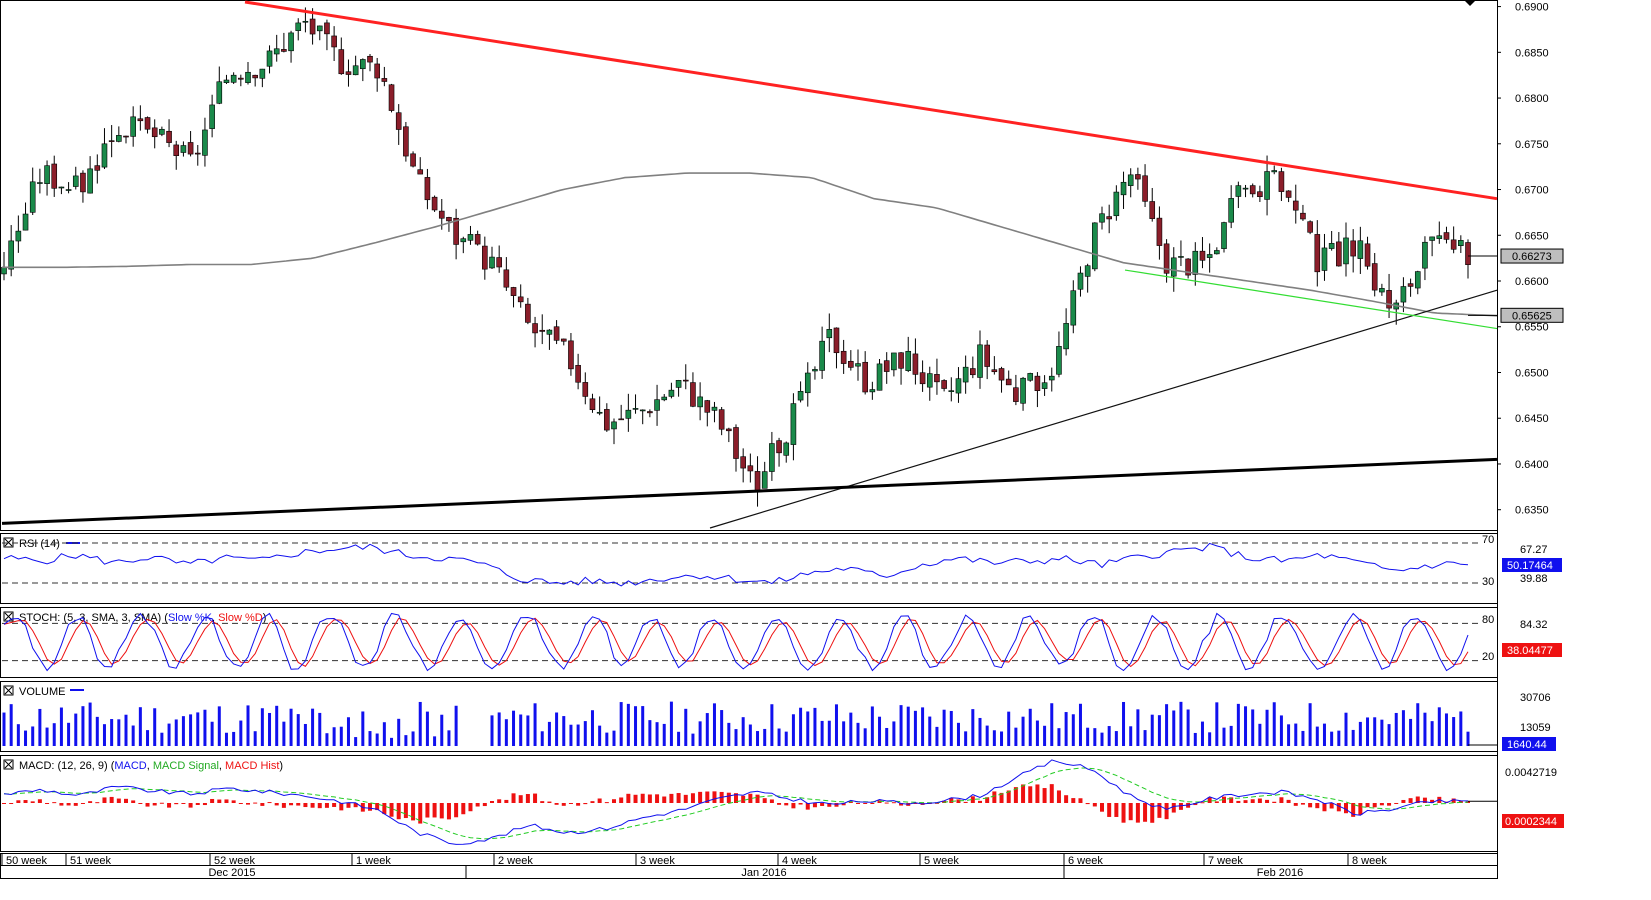  Describe the element at coordinates (749, 802) in the screenshot. I see `macd-series` at that location.